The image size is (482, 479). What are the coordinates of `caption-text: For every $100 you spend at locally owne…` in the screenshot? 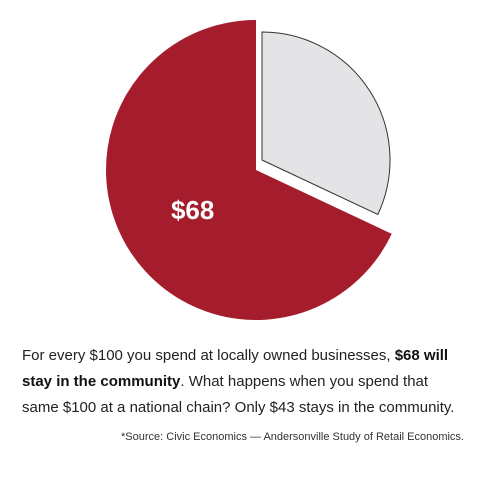 It's located at (208, 355).